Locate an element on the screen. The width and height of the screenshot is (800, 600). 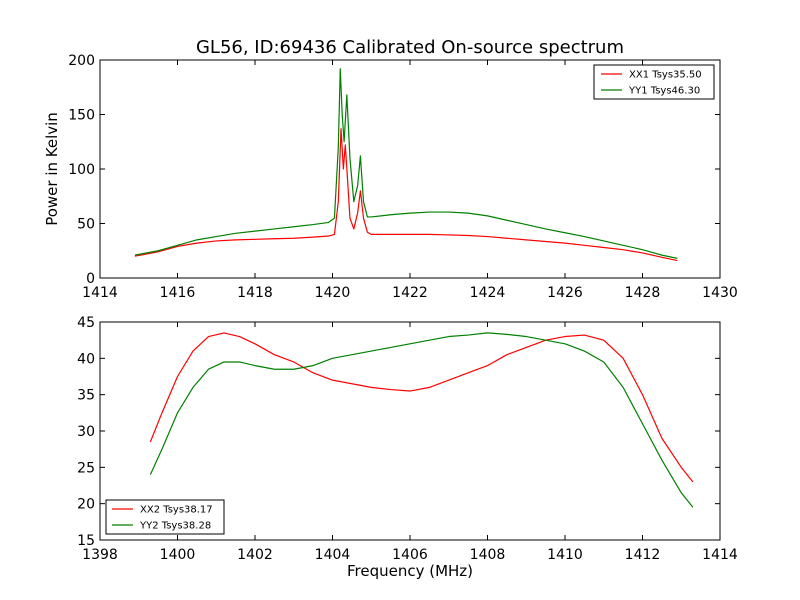
bottom-legend: XX2 Tsys38.17 YY2 Tsys38.28 is located at coordinates (165, 517).